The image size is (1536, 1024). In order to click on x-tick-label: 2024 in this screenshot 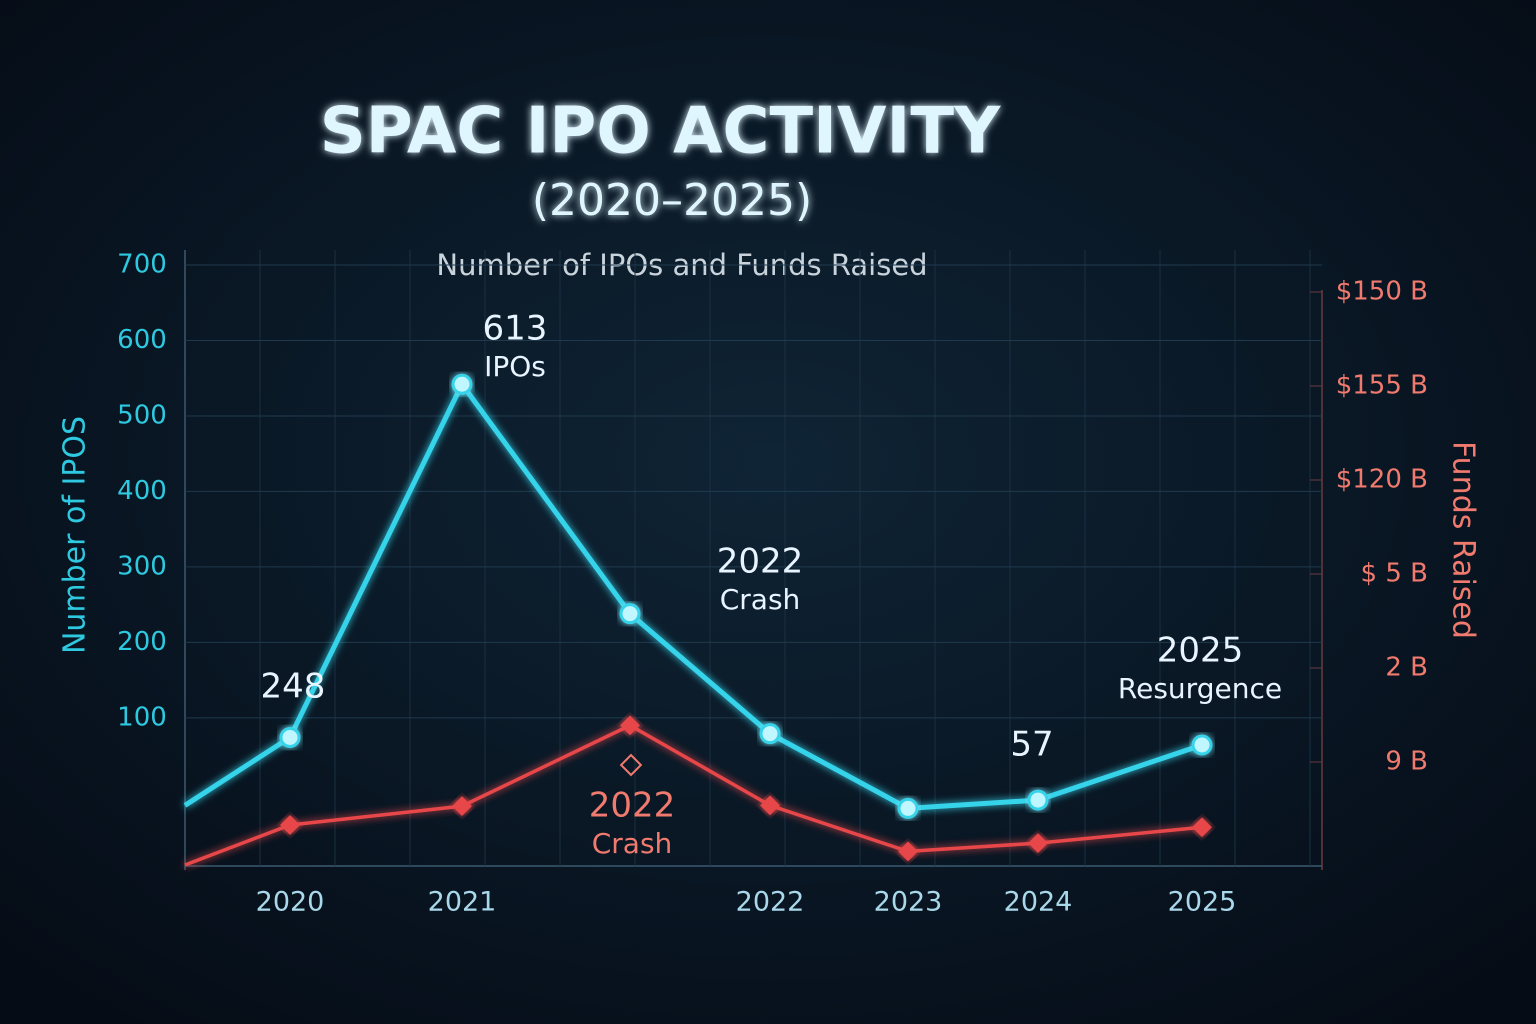, I will do `click(1038, 902)`.